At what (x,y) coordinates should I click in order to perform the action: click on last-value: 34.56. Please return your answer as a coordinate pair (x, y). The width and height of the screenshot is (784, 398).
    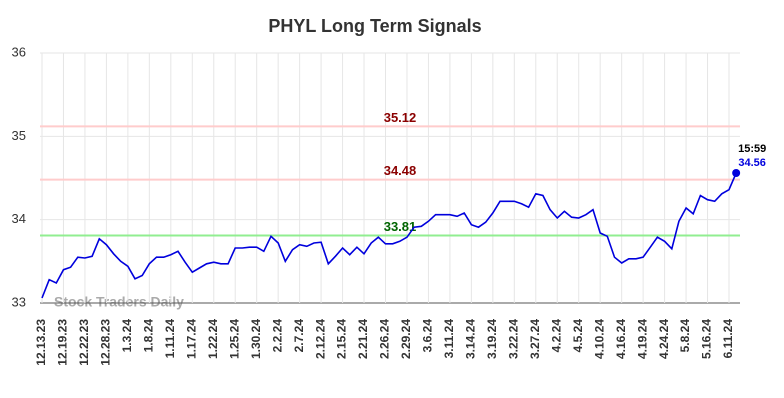
    Looking at the image, I should click on (752, 163).